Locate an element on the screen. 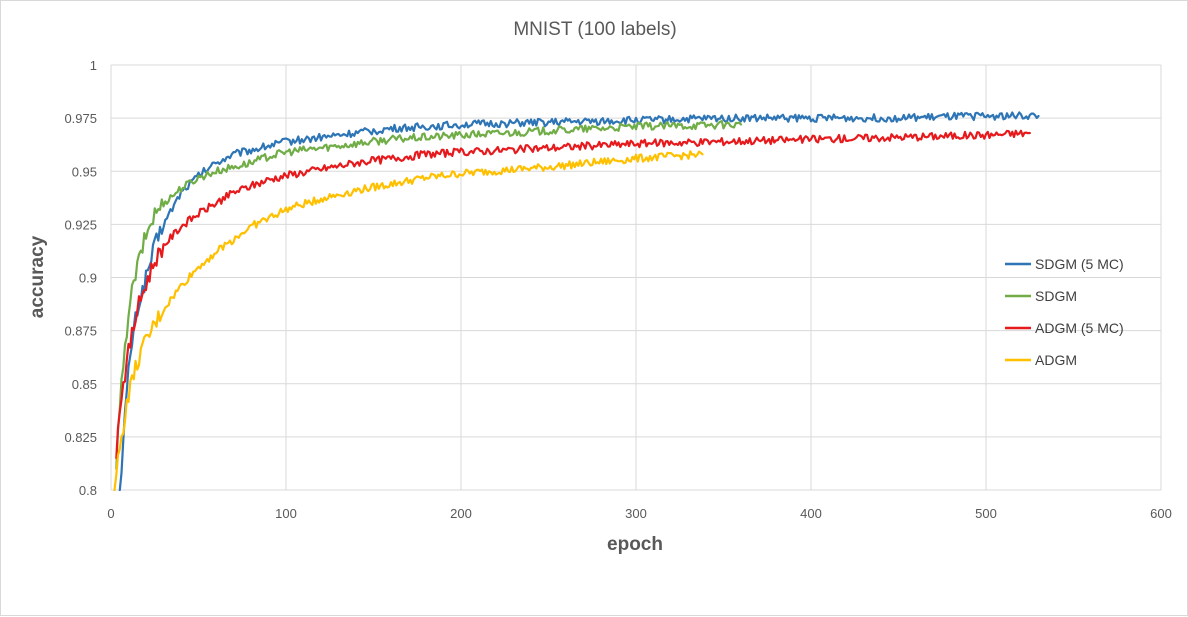 Image resolution: width=1188 pixels, height=617 pixels. y-tick-label: 0.85 is located at coordinates (84, 384).